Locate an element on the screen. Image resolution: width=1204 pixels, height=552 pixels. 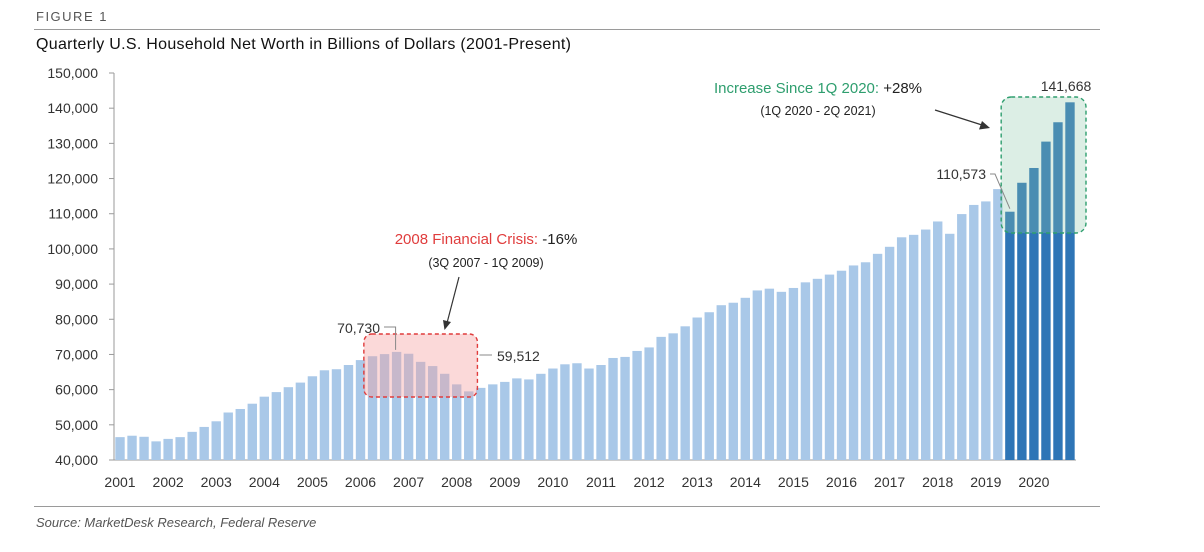
y-tick-label: 150,000 is located at coordinates (72, 73).